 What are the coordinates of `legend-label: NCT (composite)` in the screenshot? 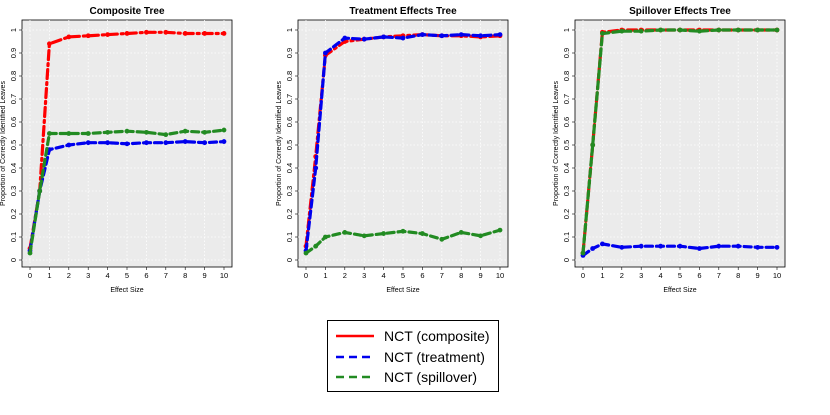 It's located at (437, 336).